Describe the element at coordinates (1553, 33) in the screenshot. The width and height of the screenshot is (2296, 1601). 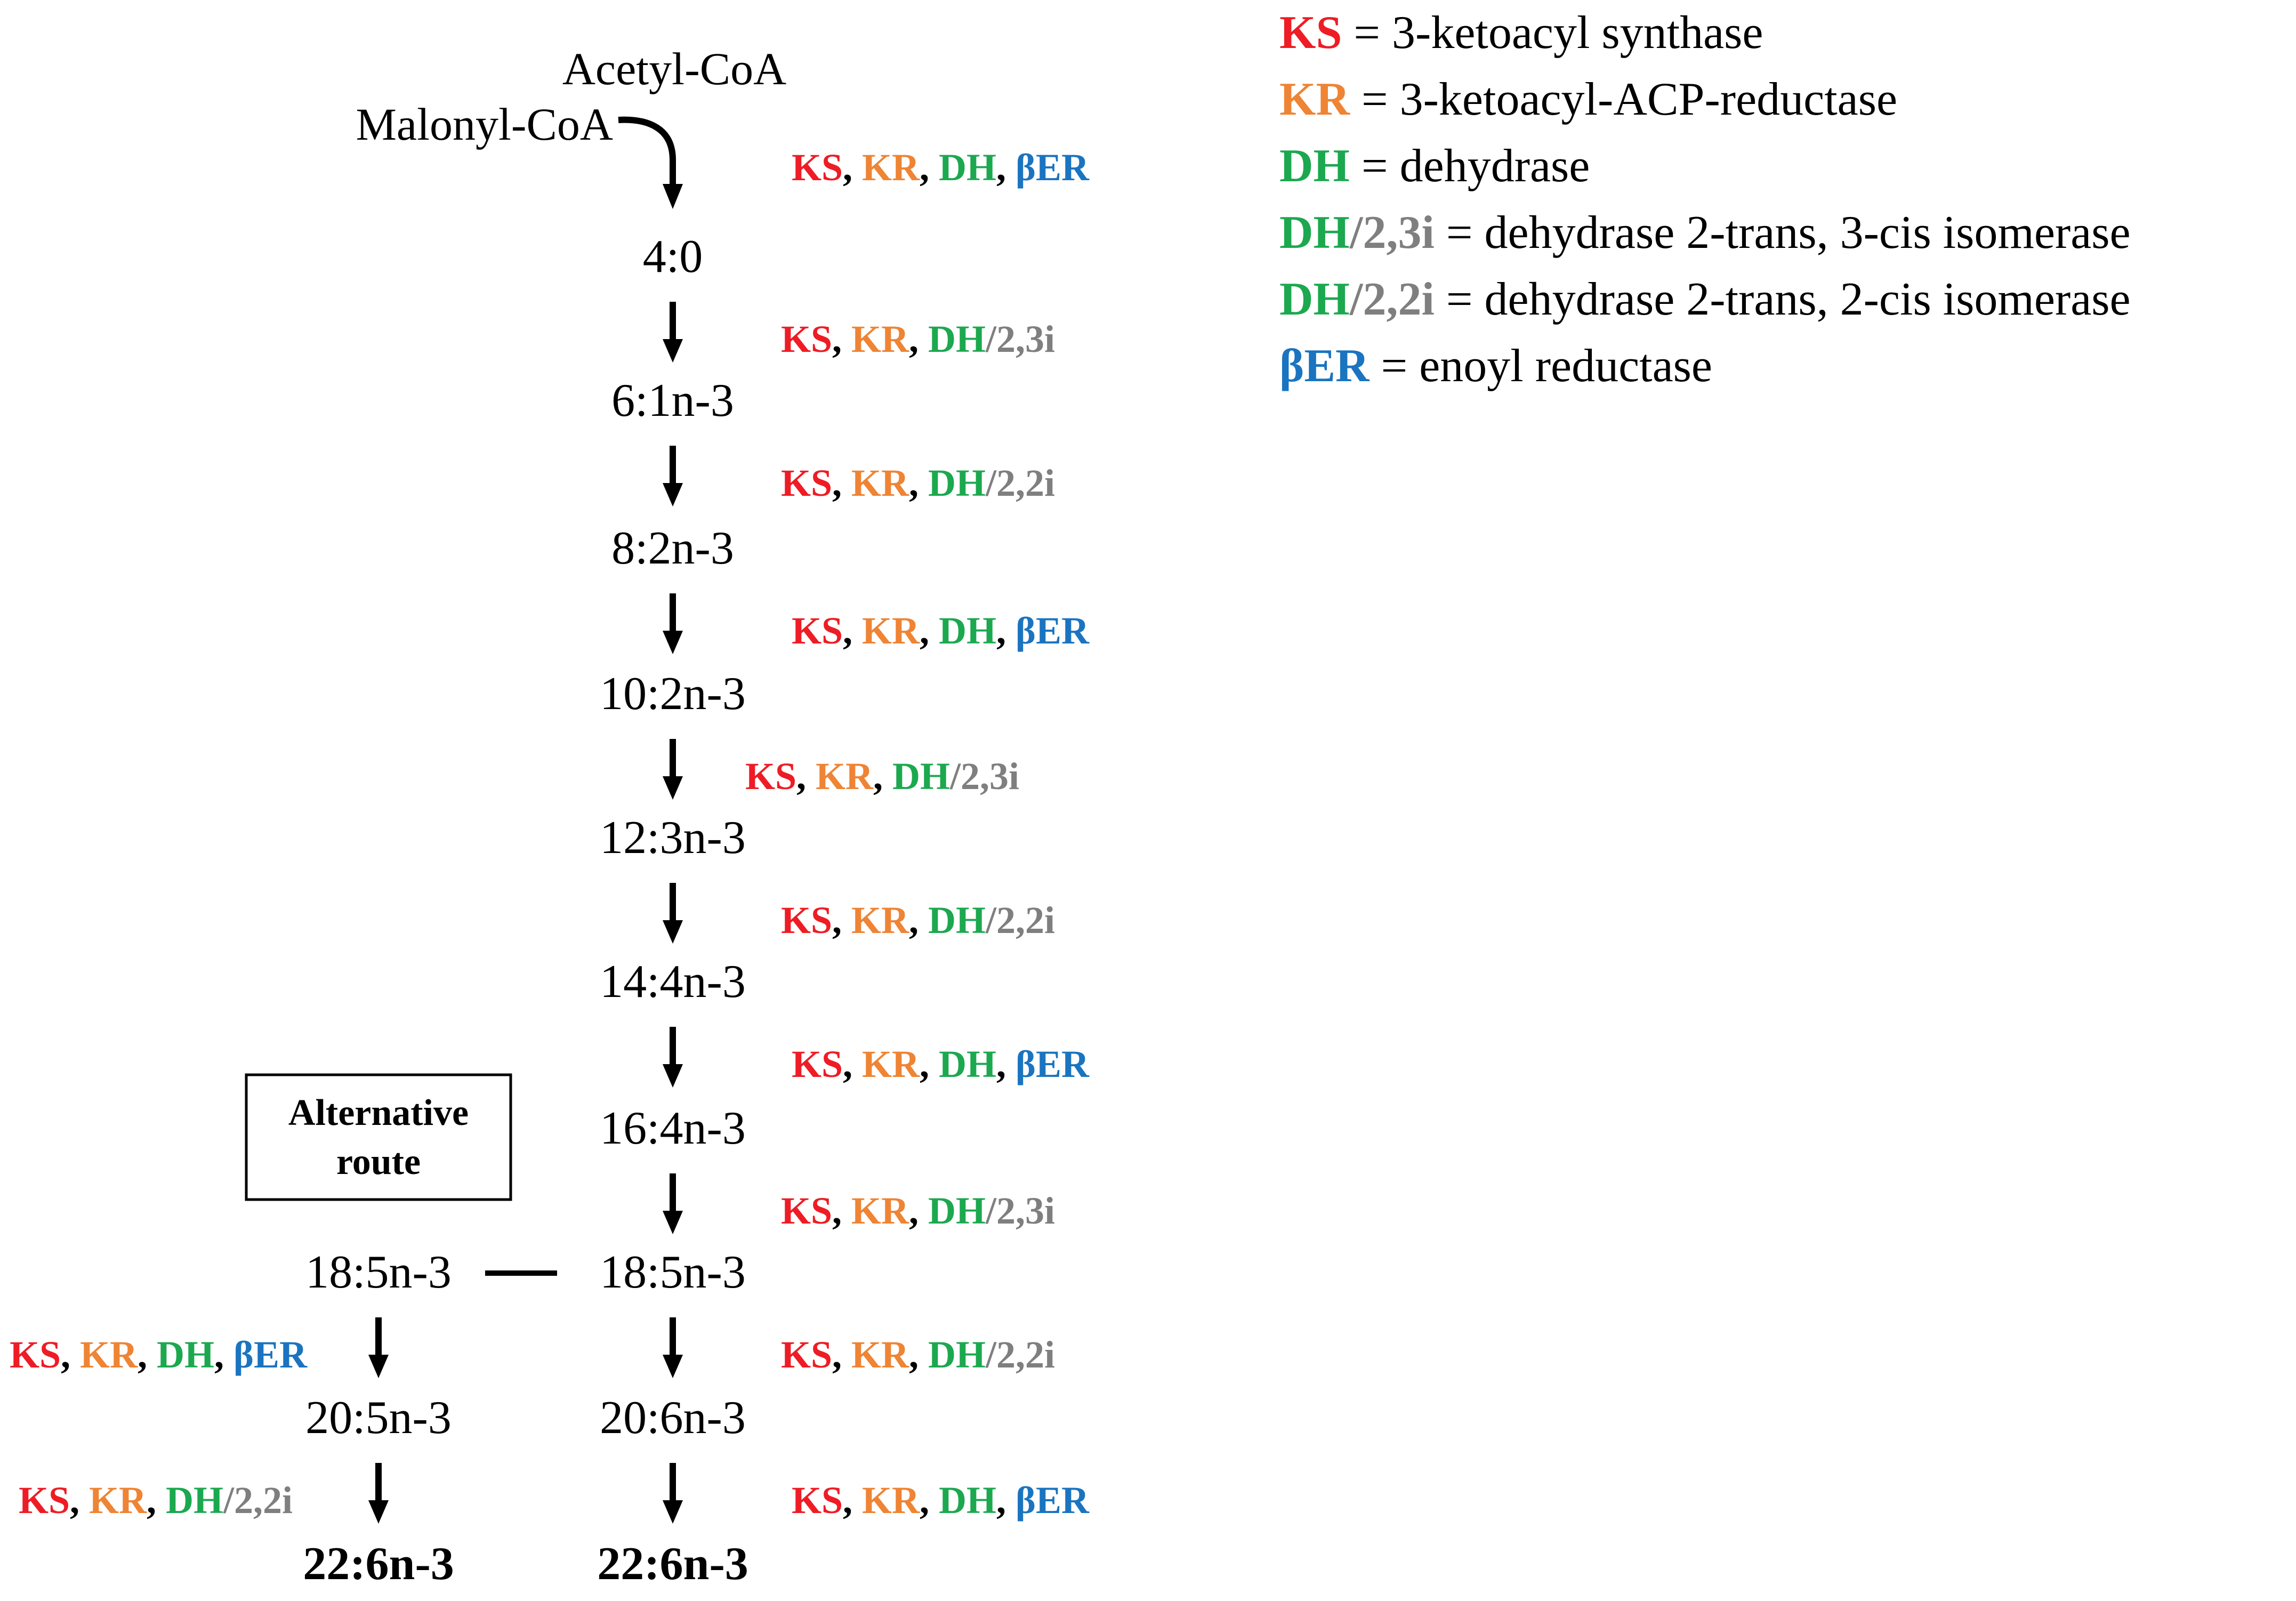
I see `legend-description: = 3-ketoacyl synthase` at that location.